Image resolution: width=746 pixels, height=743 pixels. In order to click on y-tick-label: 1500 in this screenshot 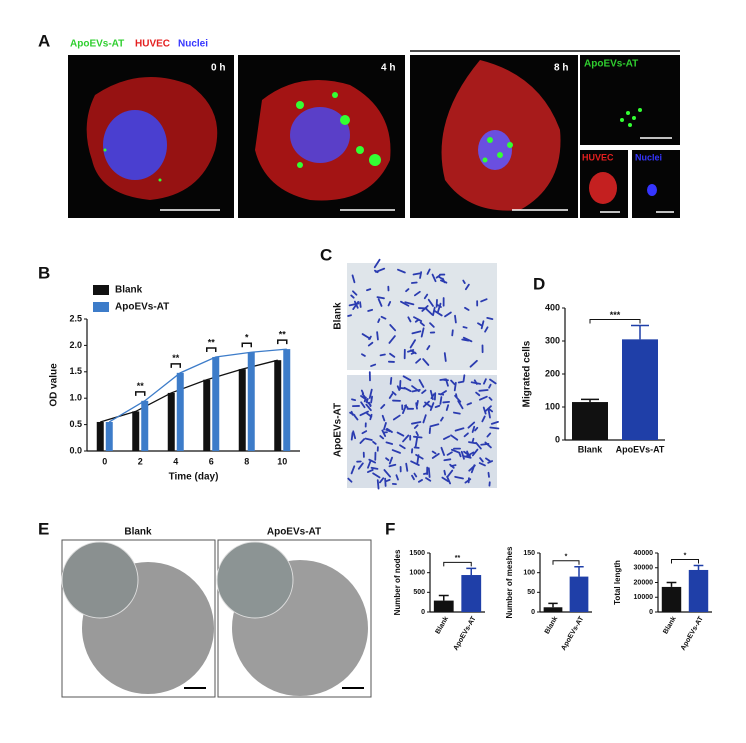, I will do `click(417, 553)`.